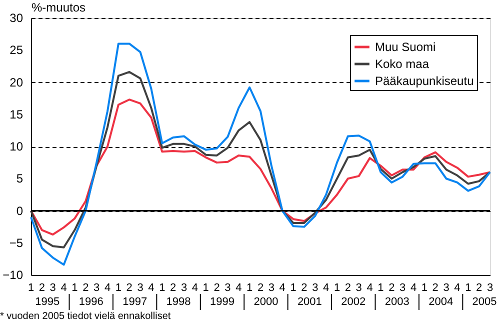  I want to click on y-tick-label: 0, so click(20, 211).